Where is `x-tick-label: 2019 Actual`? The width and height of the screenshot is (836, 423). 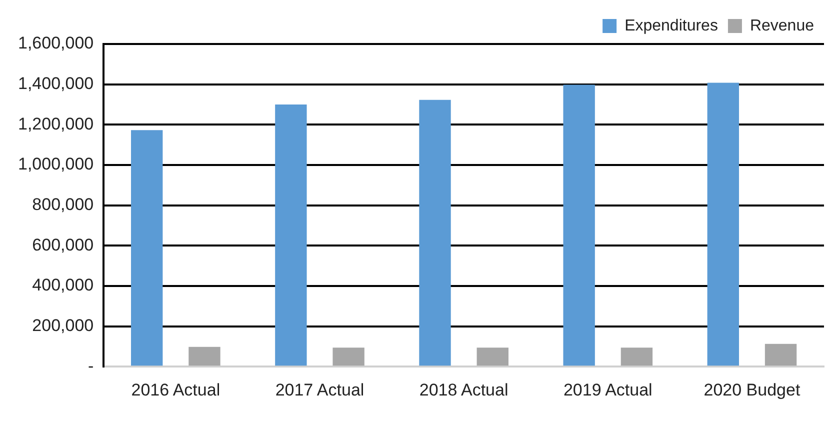
x-tick-label: 2019 Actual is located at coordinates (607, 390).